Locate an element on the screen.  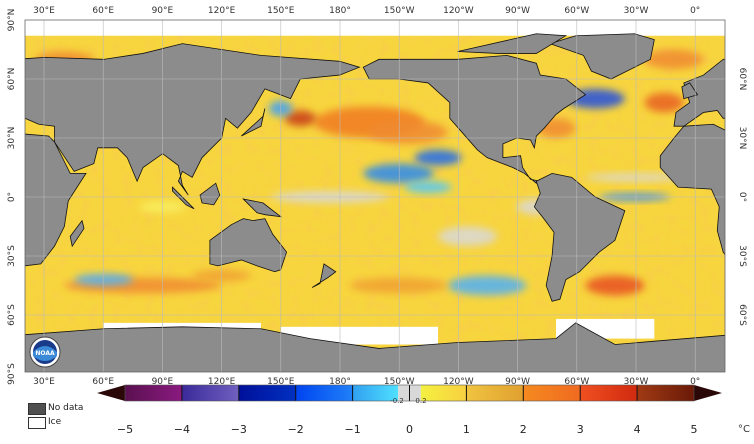
colorbar-tick-label: −4 is located at coordinates (181, 429).